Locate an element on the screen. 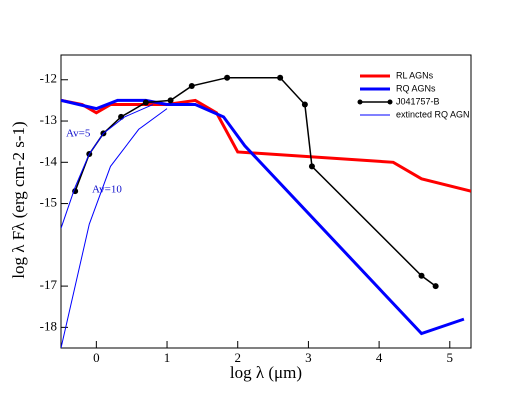 The width and height of the screenshot is (529, 409). y-tick-label: -14 is located at coordinates (49, 160).